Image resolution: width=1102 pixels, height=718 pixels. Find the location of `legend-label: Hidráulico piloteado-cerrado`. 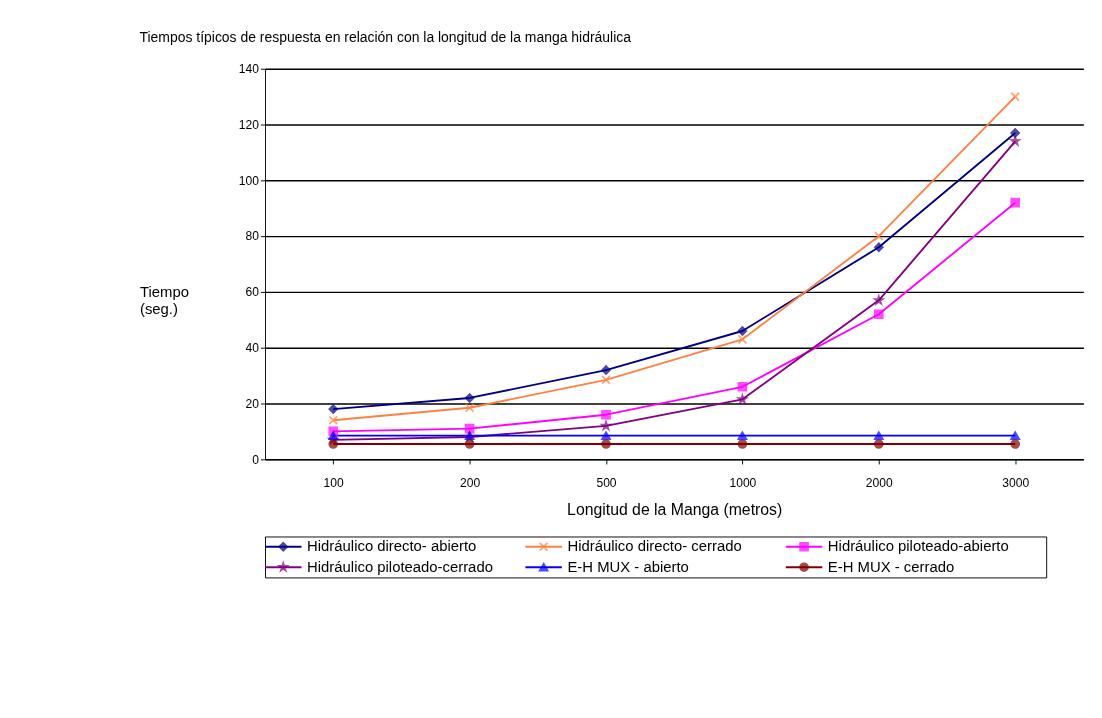

legend-label: Hidráulico piloteado-cerrado is located at coordinates (400, 566).